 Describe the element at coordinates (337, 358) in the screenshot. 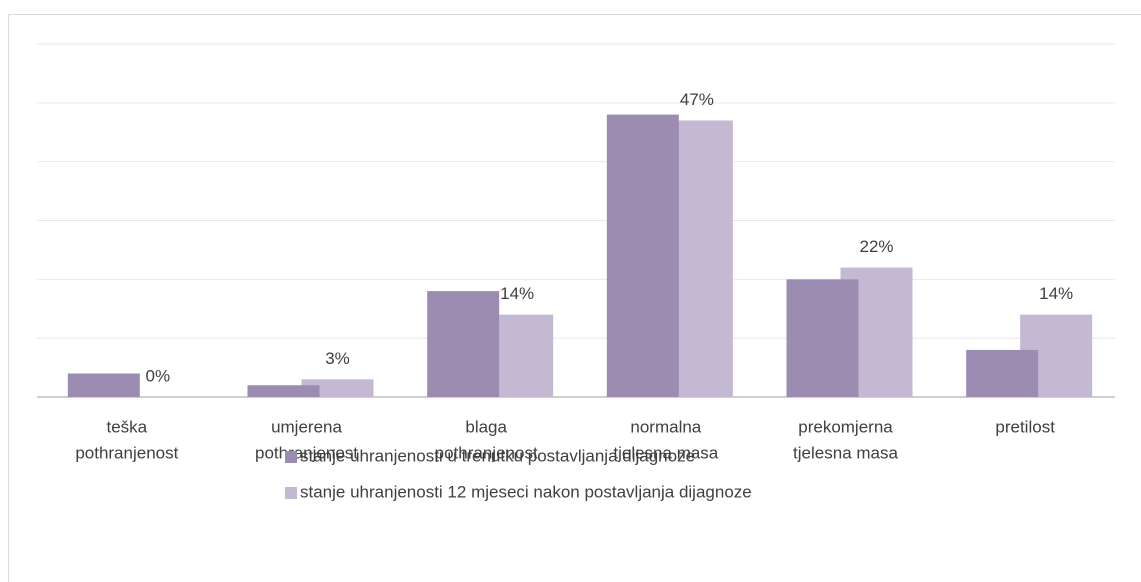

I see `data-label: 3%` at that location.